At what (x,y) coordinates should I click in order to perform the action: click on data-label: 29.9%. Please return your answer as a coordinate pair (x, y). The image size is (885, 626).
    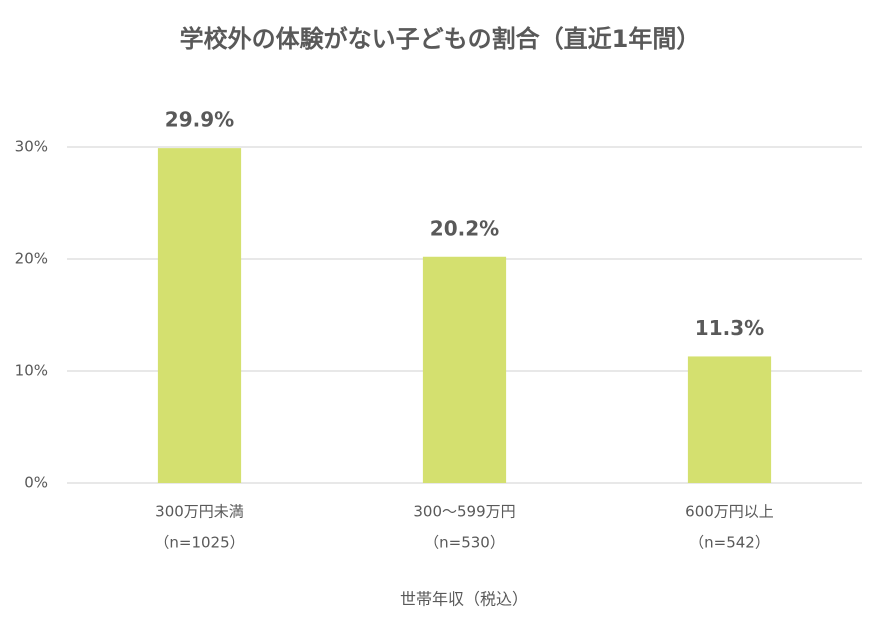
    Looking at the image, I should click on (199, 120).